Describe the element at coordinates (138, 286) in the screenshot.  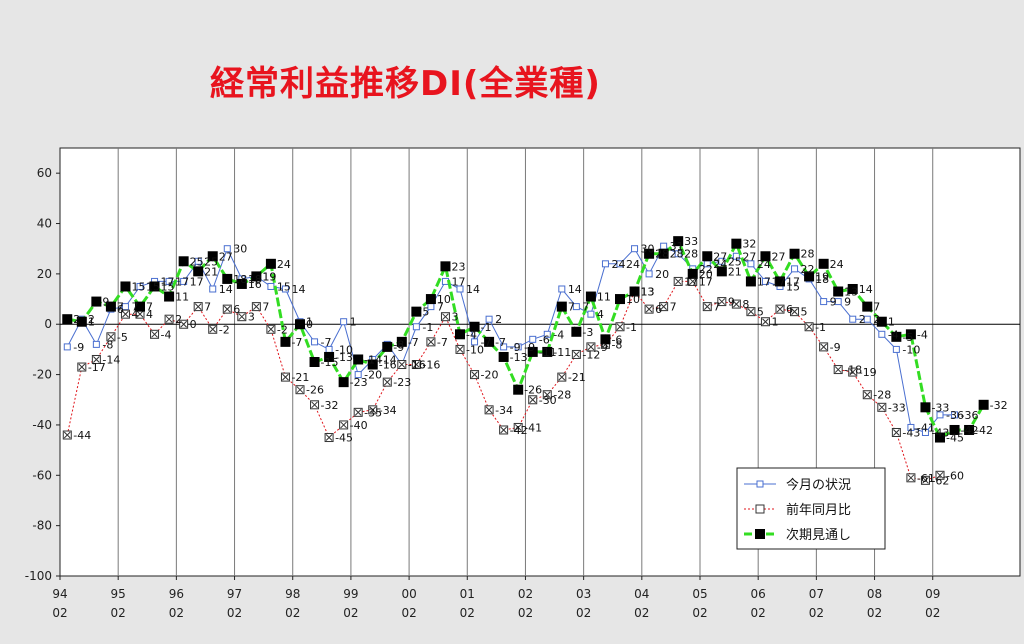
I see `data-label: 15` at that location.